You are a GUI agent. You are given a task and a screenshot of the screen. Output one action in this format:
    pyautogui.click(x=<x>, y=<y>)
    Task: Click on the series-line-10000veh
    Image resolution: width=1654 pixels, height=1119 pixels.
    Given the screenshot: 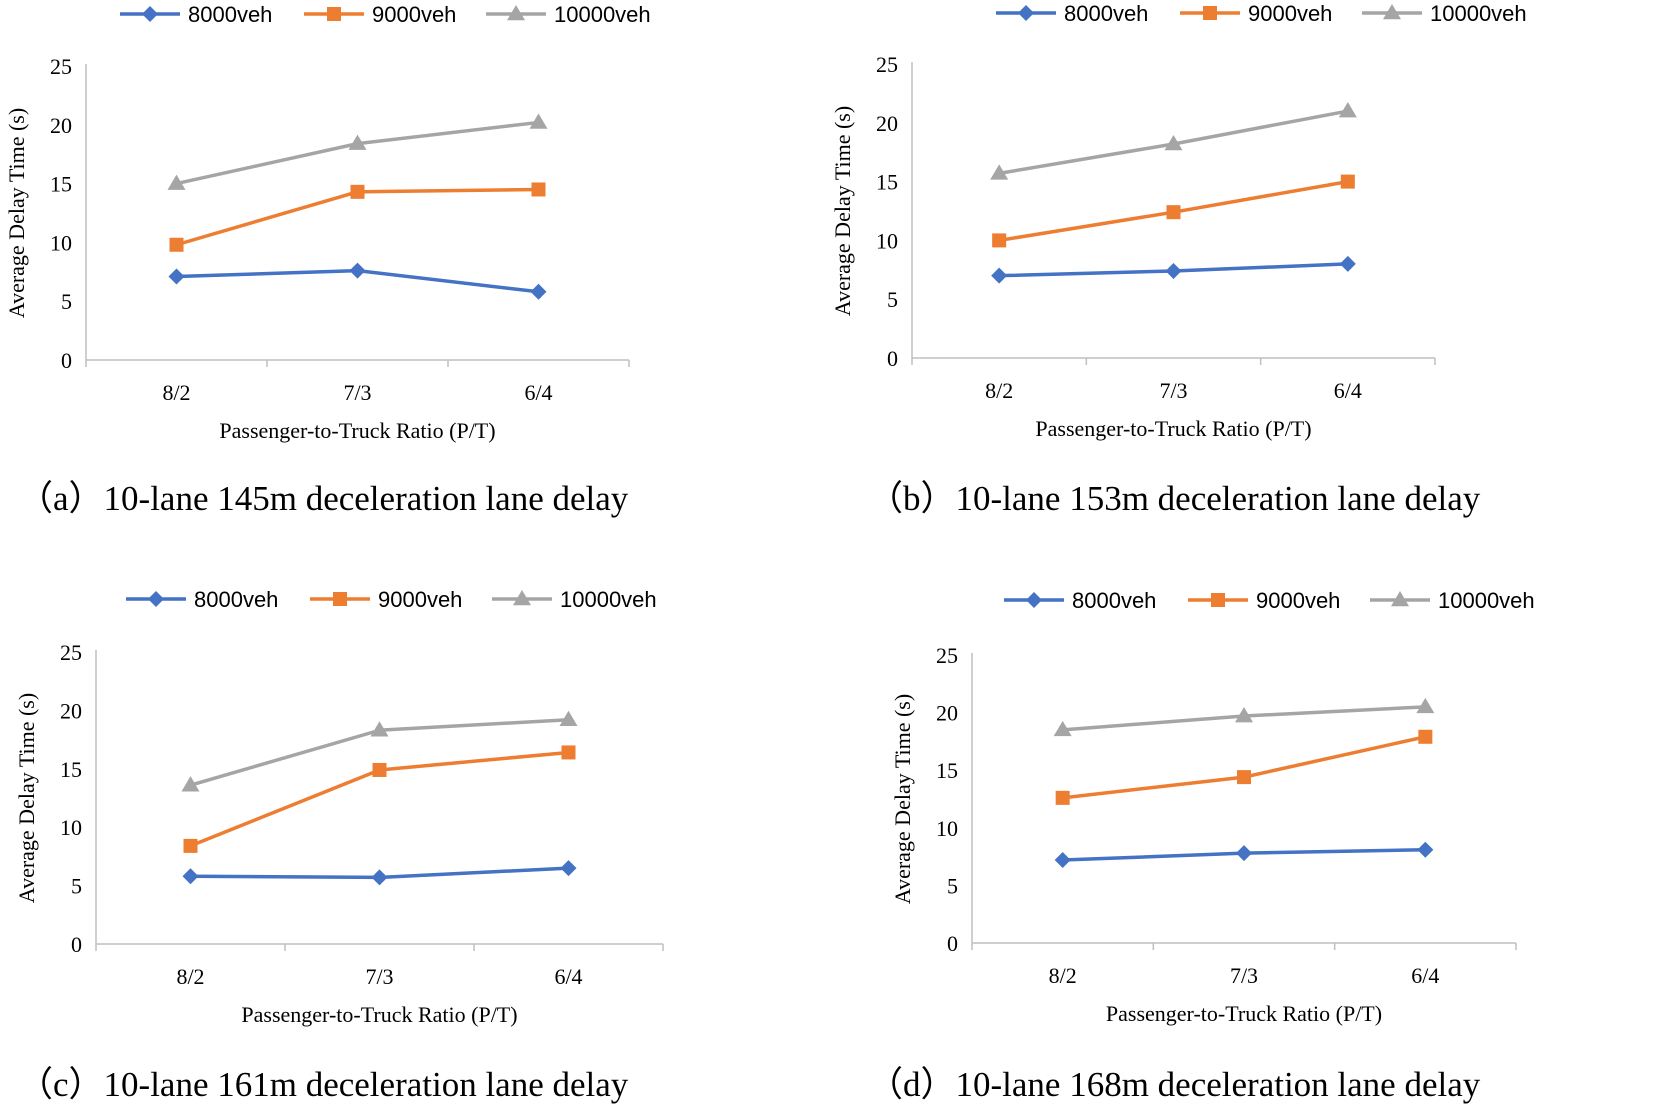 What is the action you would take?
    pyautogui.click(x=357, y=153)
    